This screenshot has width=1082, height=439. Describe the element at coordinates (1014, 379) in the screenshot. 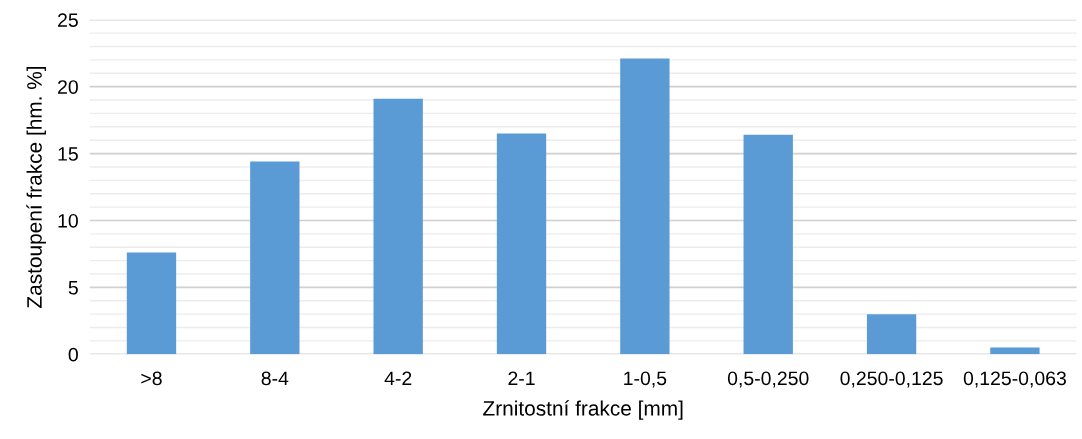

I see `x-tick-label: 0,125-0,063` at that location.